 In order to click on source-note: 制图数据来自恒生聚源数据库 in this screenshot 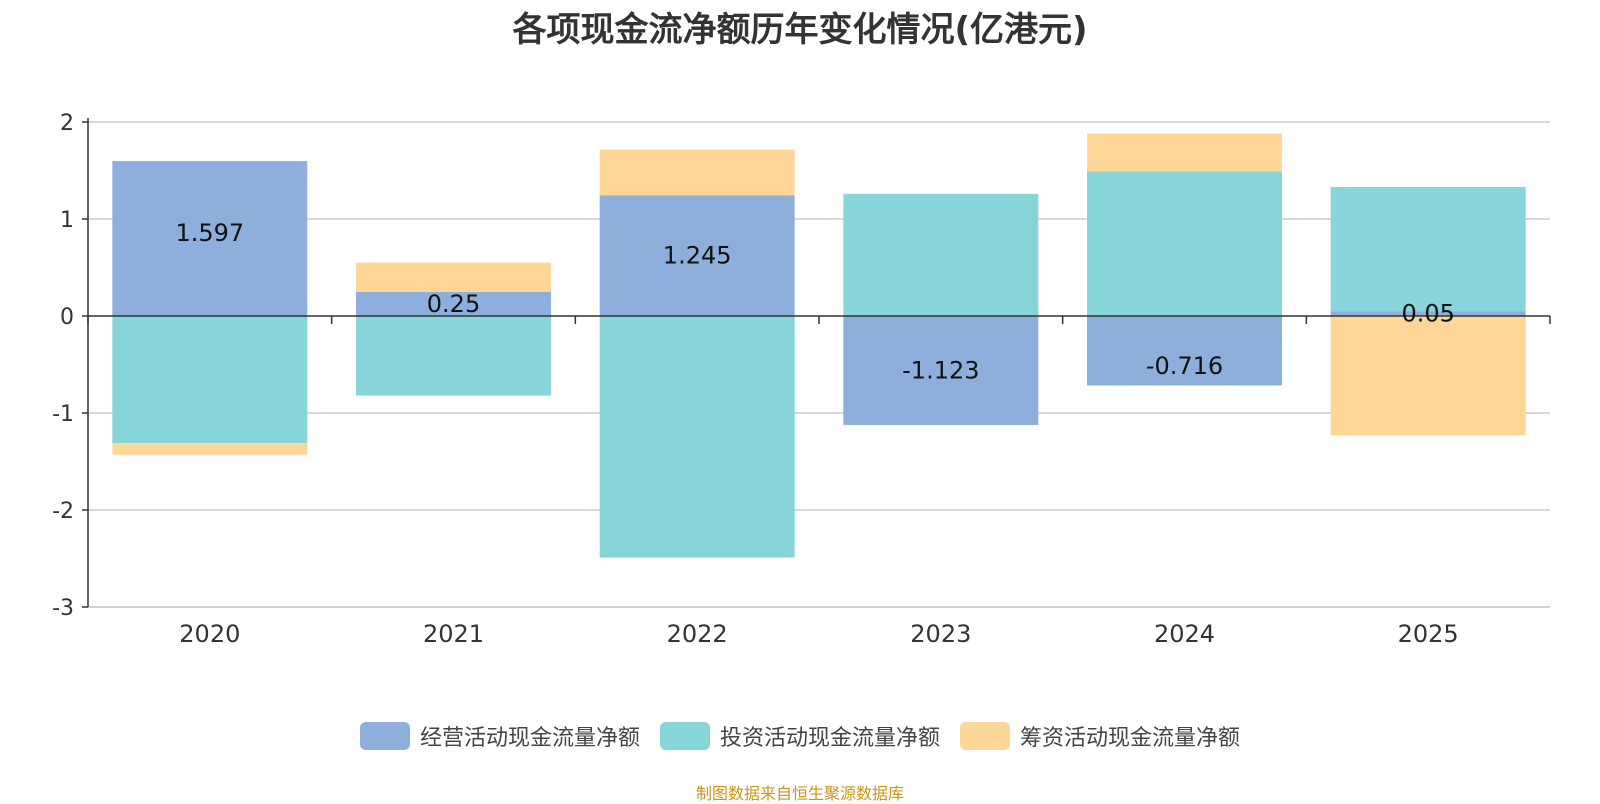, I will do `click(799, 793)`.